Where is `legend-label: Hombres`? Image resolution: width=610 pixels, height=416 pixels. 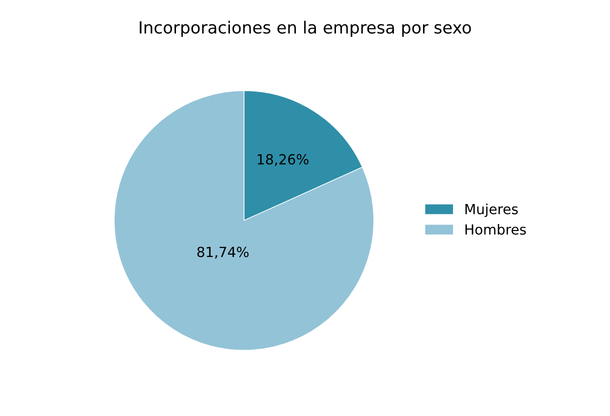 legend-label: Hombres is located at coordinates (495, 229).